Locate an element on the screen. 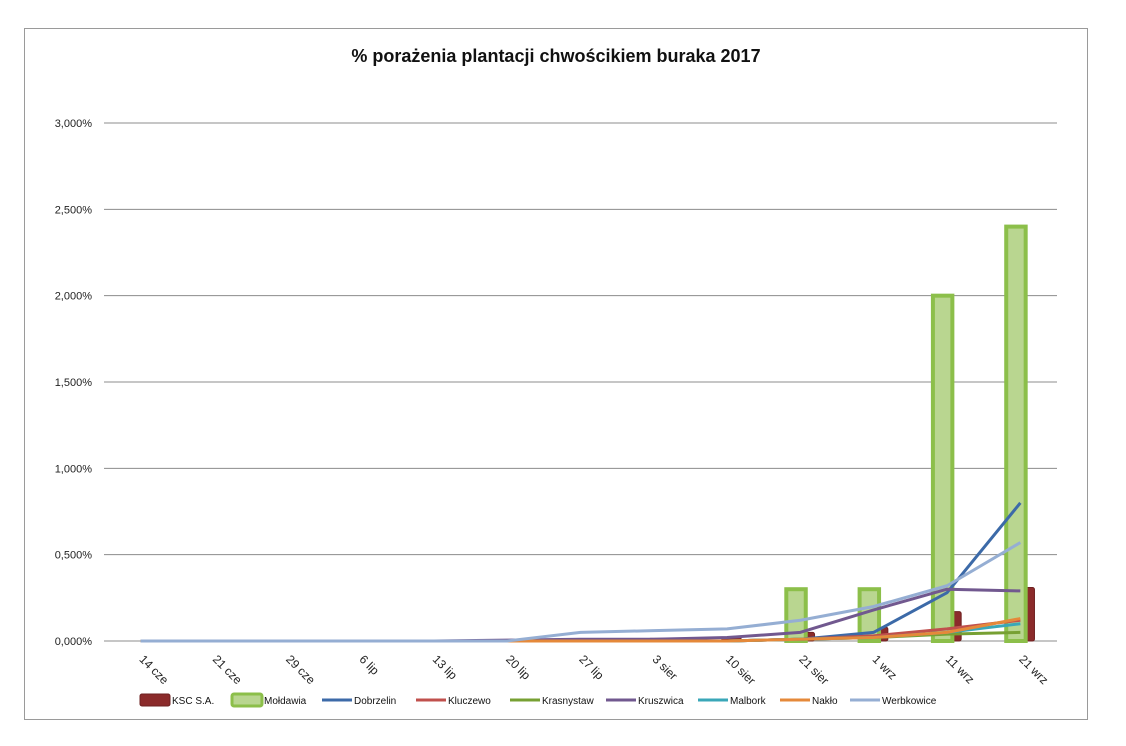  x-tick-label: 11 wrz is located at coordinates (960, 669).